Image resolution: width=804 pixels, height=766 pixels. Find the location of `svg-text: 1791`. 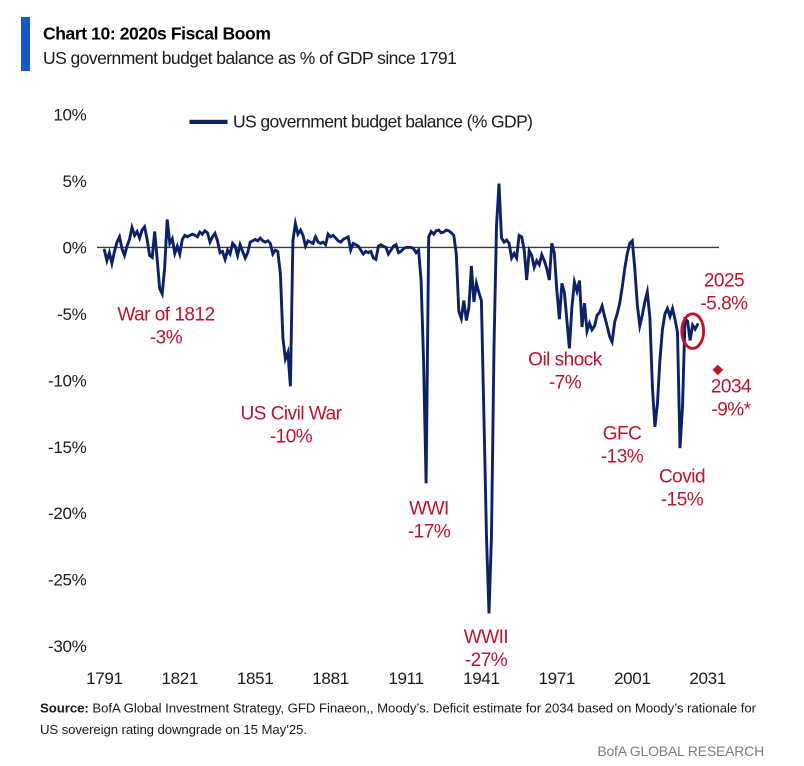

svg-text: 1791 is located at coordinates (104, 678).